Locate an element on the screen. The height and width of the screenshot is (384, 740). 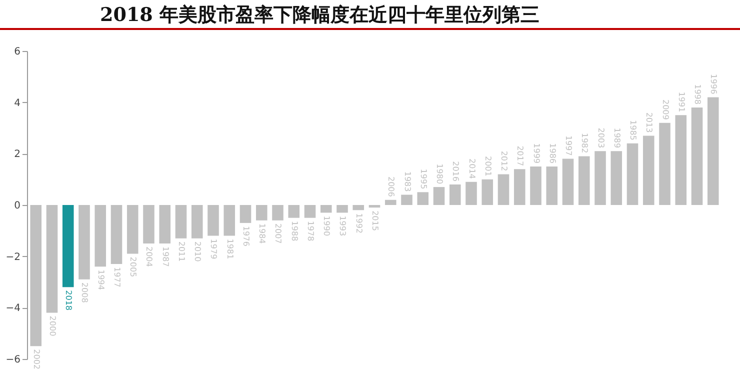
x-tick-label: 1983 is located at coordinates (407, 181).